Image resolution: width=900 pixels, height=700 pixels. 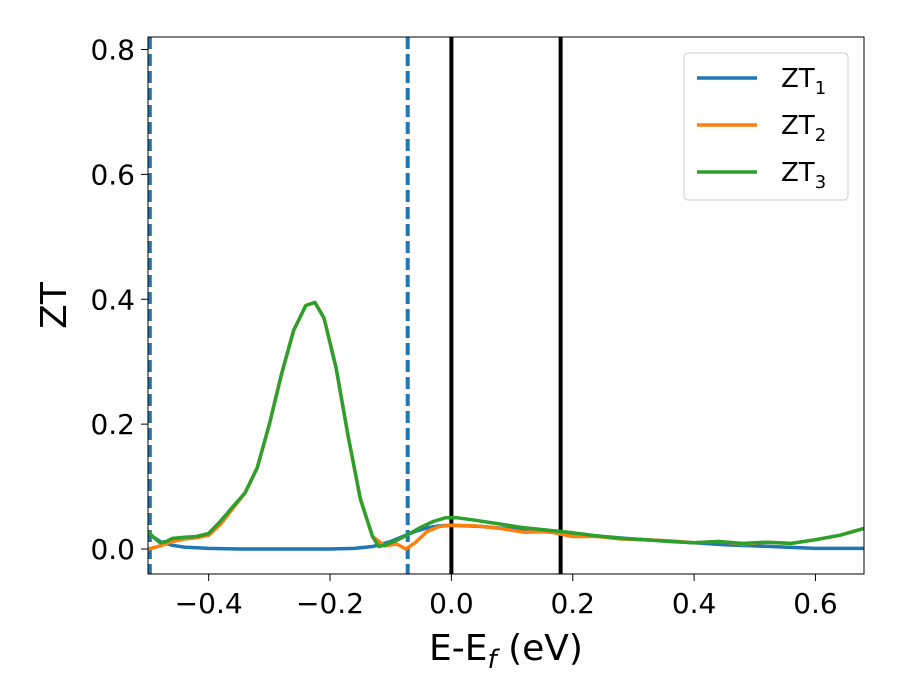 I want to click on x-axis-label-unit: (eV), so click(x=540, y=648).